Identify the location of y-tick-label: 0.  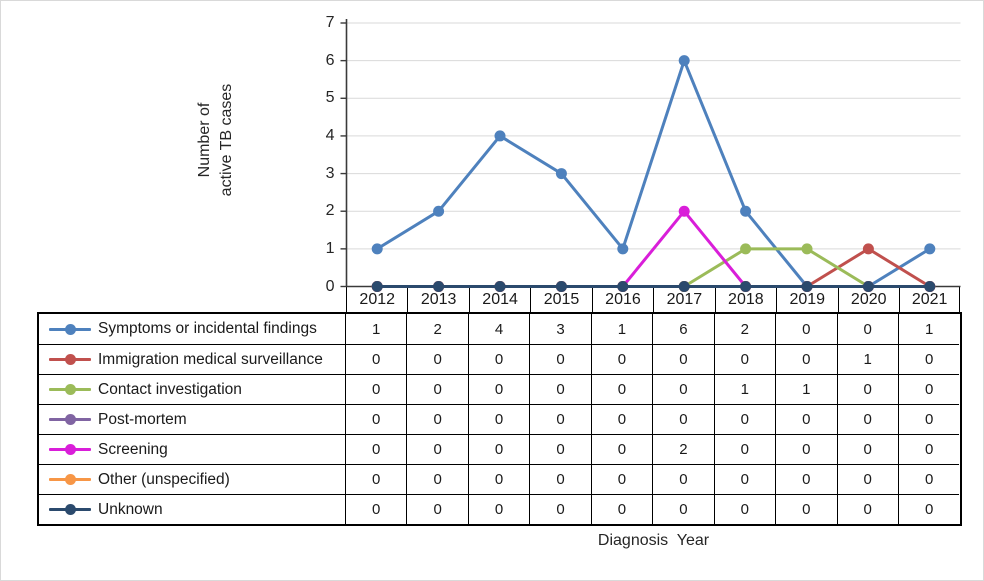
(330, 286).